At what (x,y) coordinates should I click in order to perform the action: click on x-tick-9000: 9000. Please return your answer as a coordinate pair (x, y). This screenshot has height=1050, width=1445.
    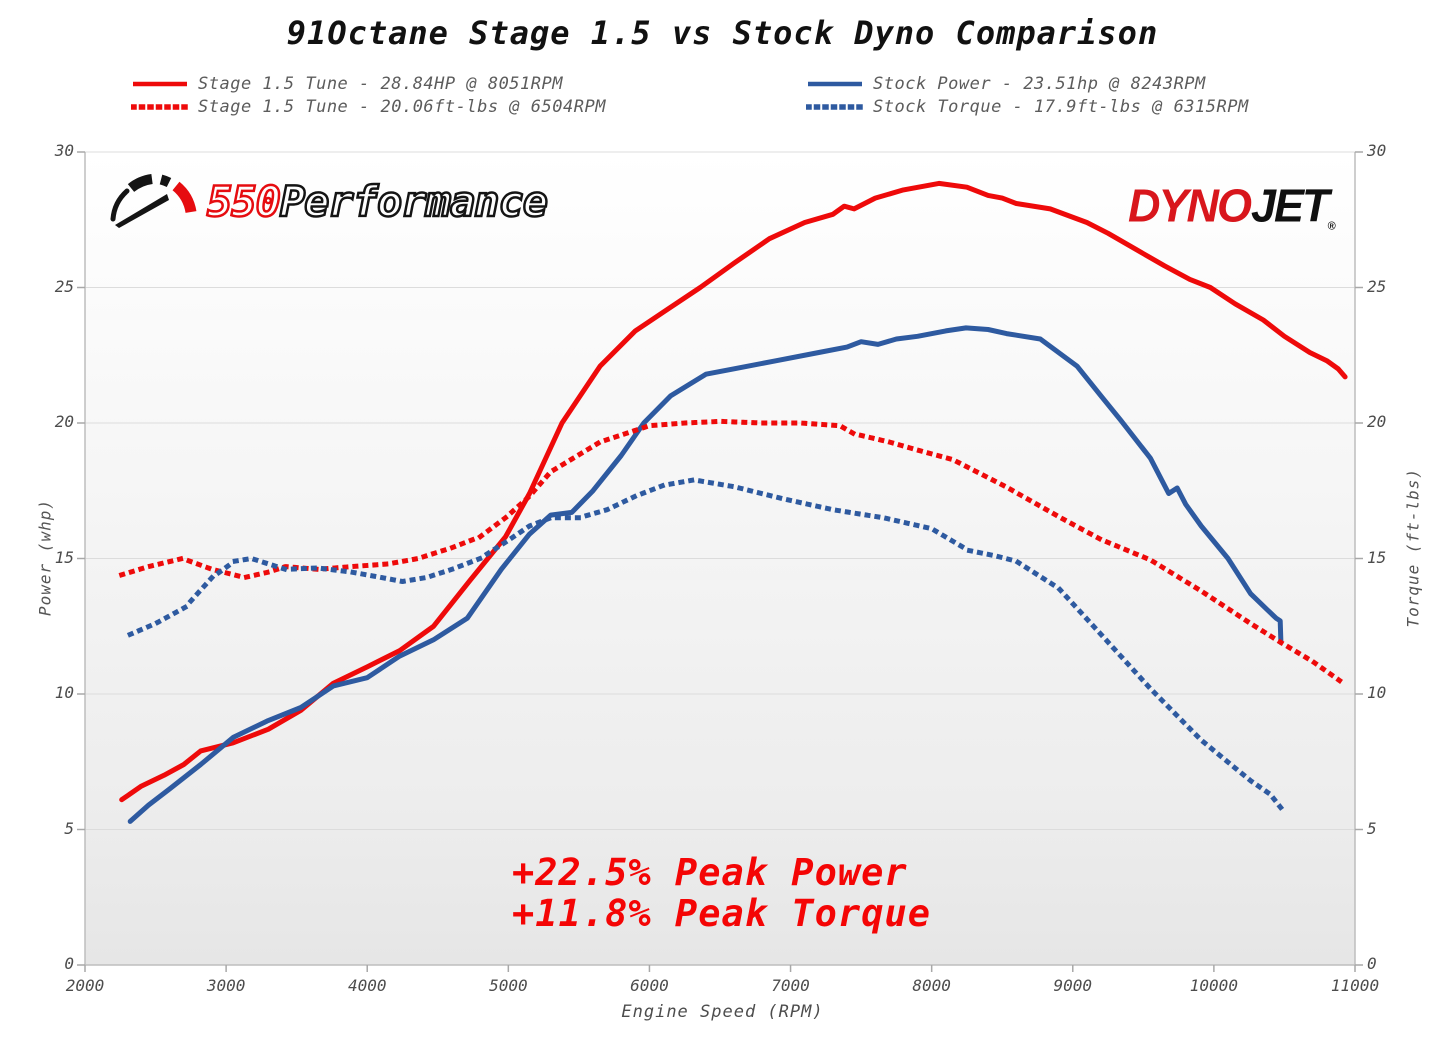
    Looking at the image, I should click on (1073, 985).